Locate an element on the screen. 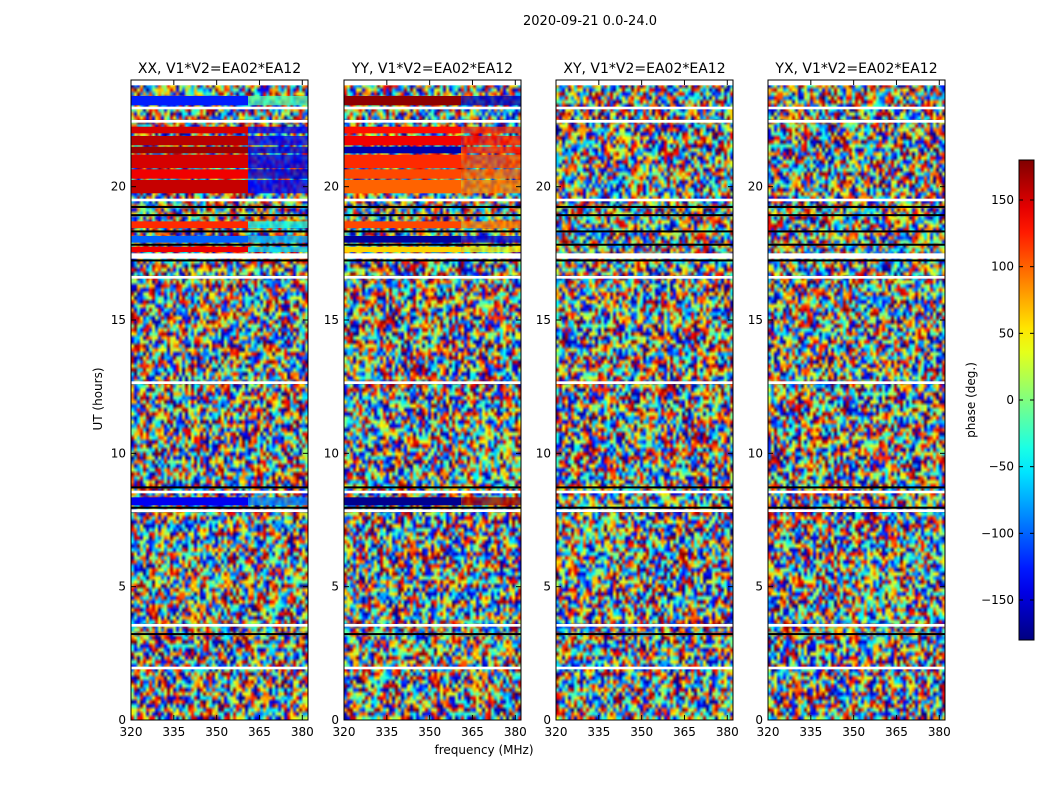  panel-title: XY, V1*V2=EA02*EA12 is located at coordinates (644, 69).